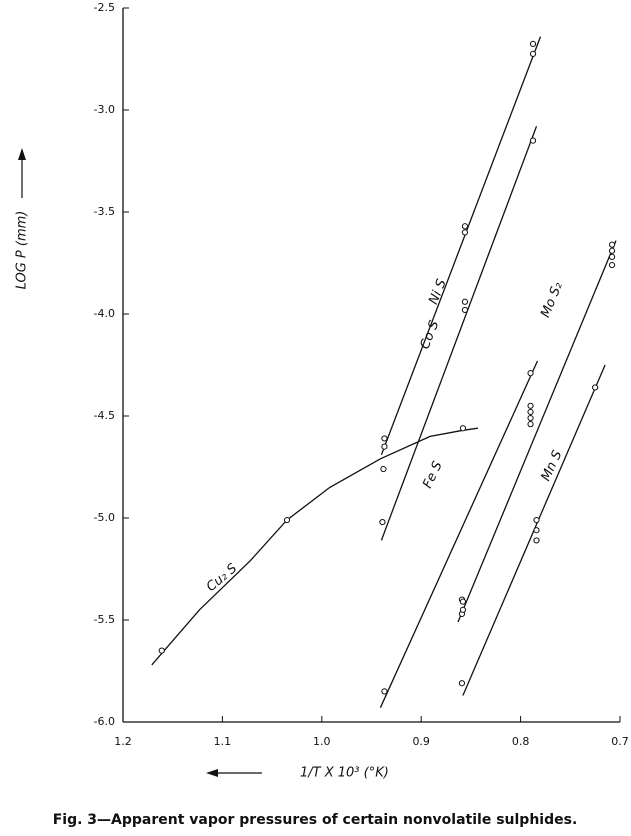  What do you see at coordinates (234, 773) in the screenshot?
I see `x-arrow` at bounding box center [234, 773].